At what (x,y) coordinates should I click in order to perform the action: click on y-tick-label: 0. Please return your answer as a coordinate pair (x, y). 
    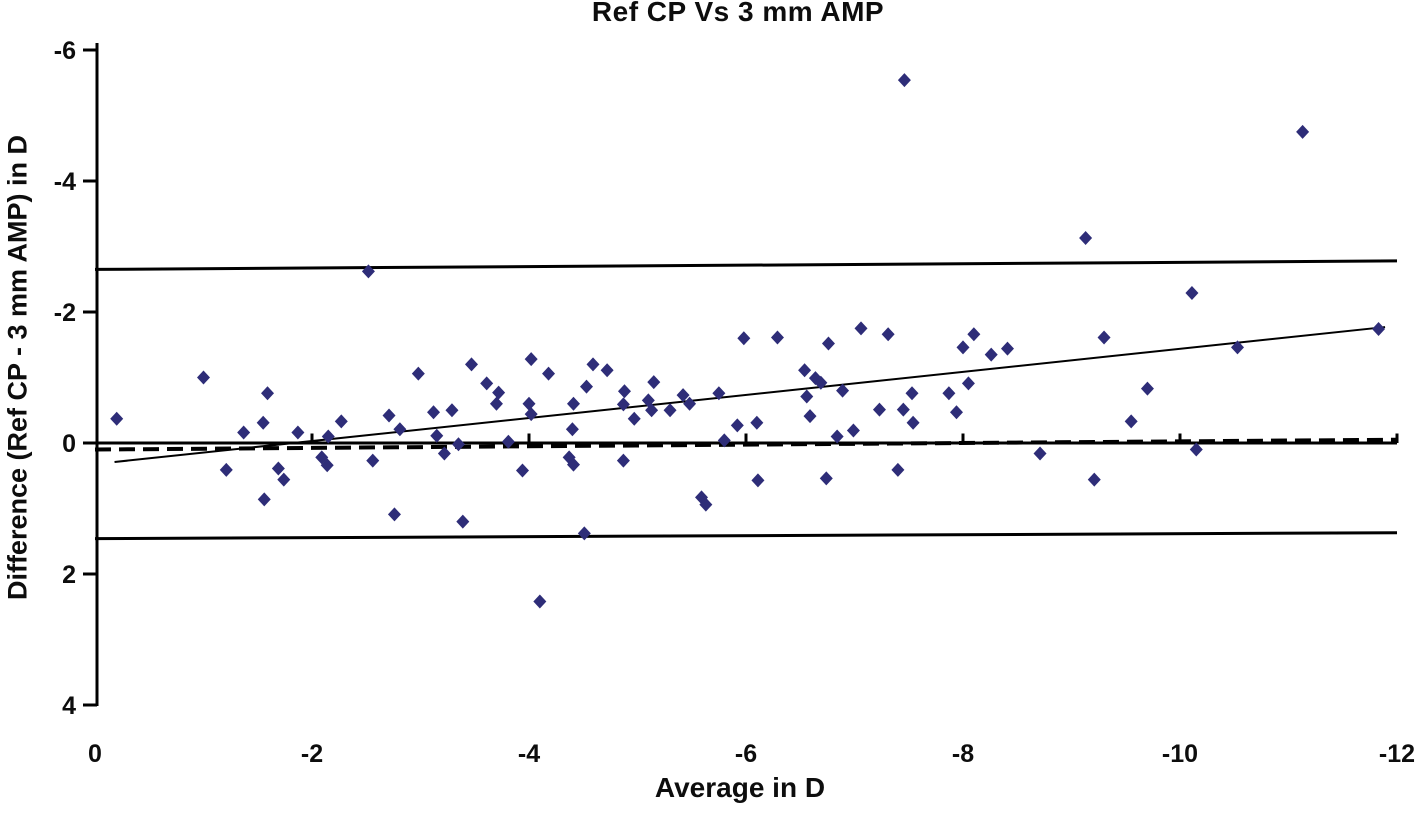
    Looking at the image, I should click on (69, 444).